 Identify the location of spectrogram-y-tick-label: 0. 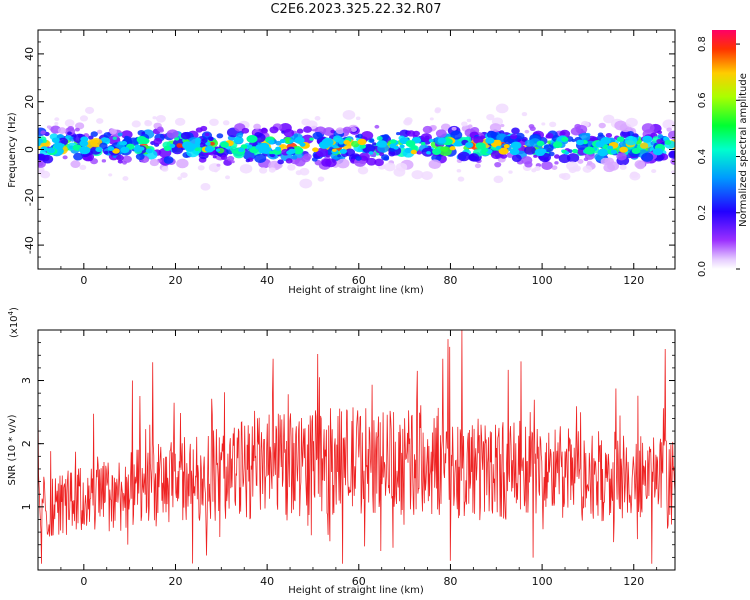
(29, 149).